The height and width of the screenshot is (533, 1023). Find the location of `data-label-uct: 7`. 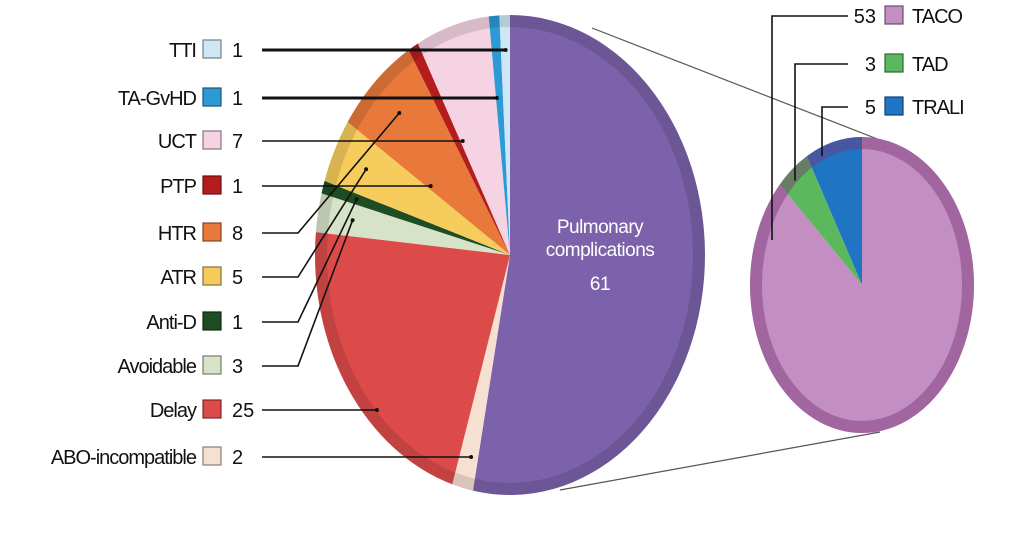

data-label-uct: 7 is located at coordinates (237, 142).